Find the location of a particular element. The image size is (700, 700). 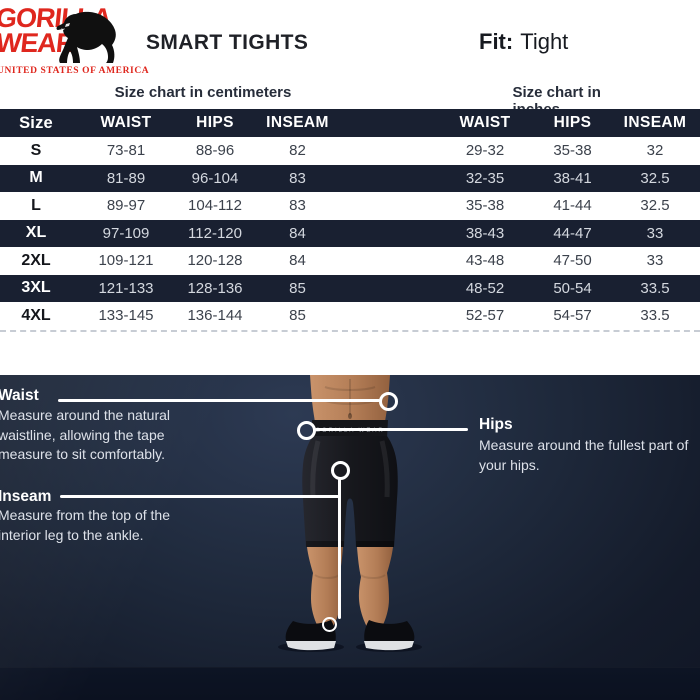

size-cell: L is located at coordinates (36, 205).